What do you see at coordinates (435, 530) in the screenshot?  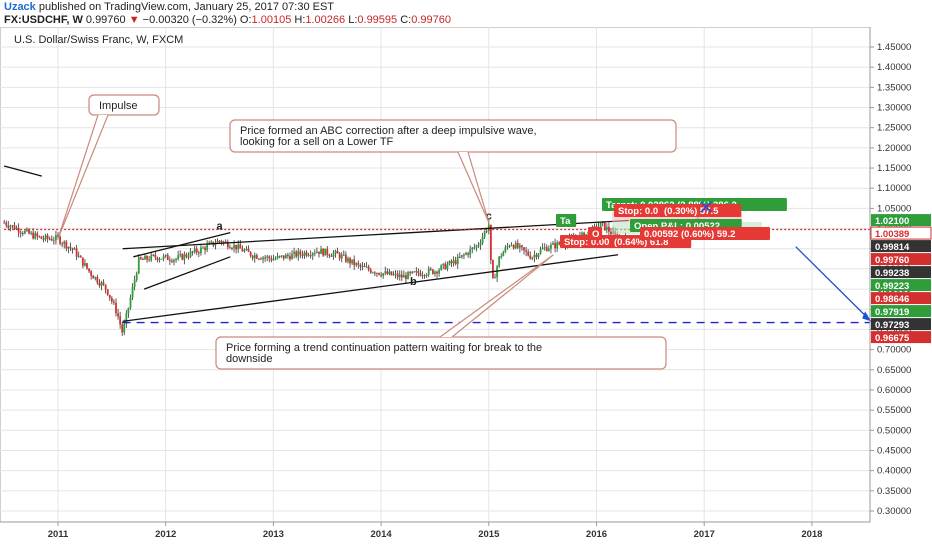 I see `time-axis: 2011 2012 2013 2014 2015 2016 2017 2018` at bounding box center [435, 530].